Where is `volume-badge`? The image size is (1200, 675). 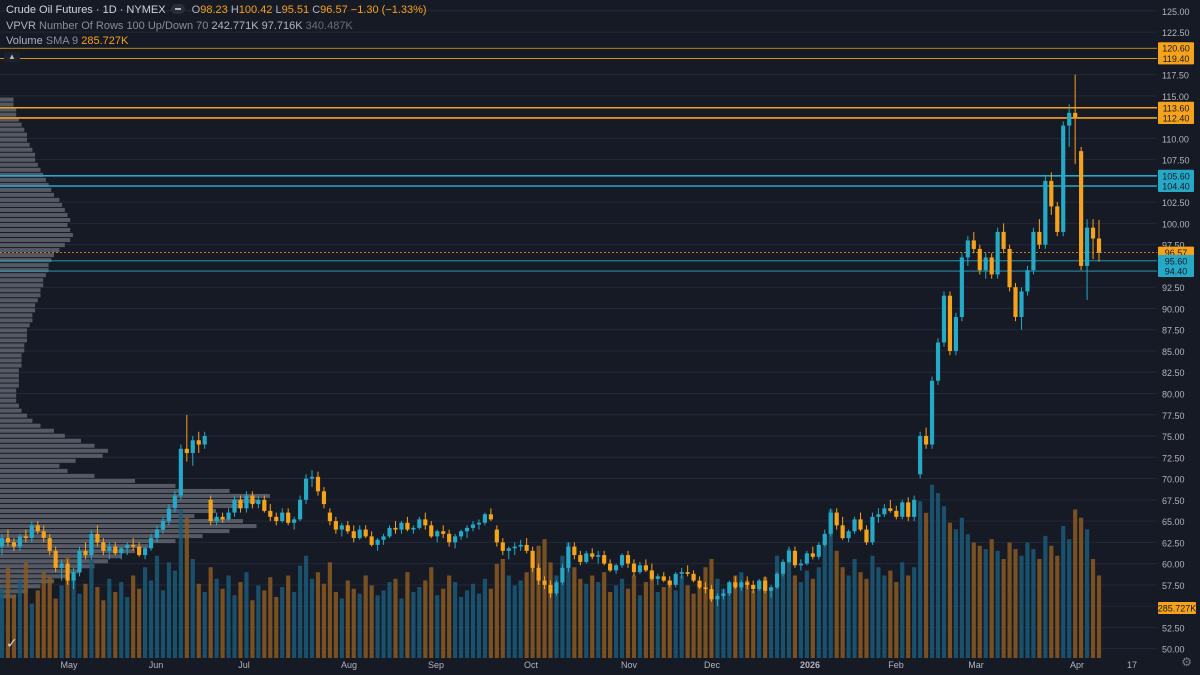
volume-badge is located at coordinates (1177, 608).